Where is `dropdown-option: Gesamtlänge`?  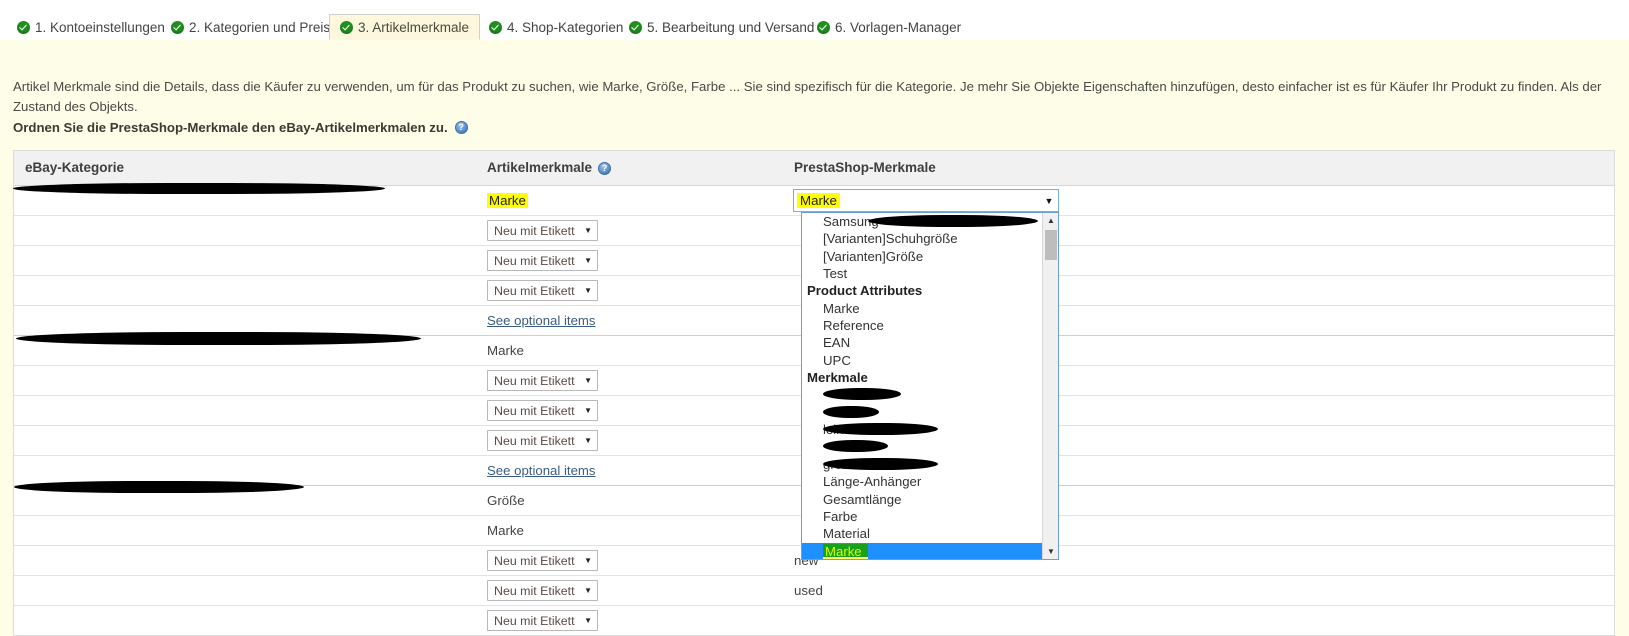 dropdown-option: Gesamtlänge is located at coordinates (862, 499).